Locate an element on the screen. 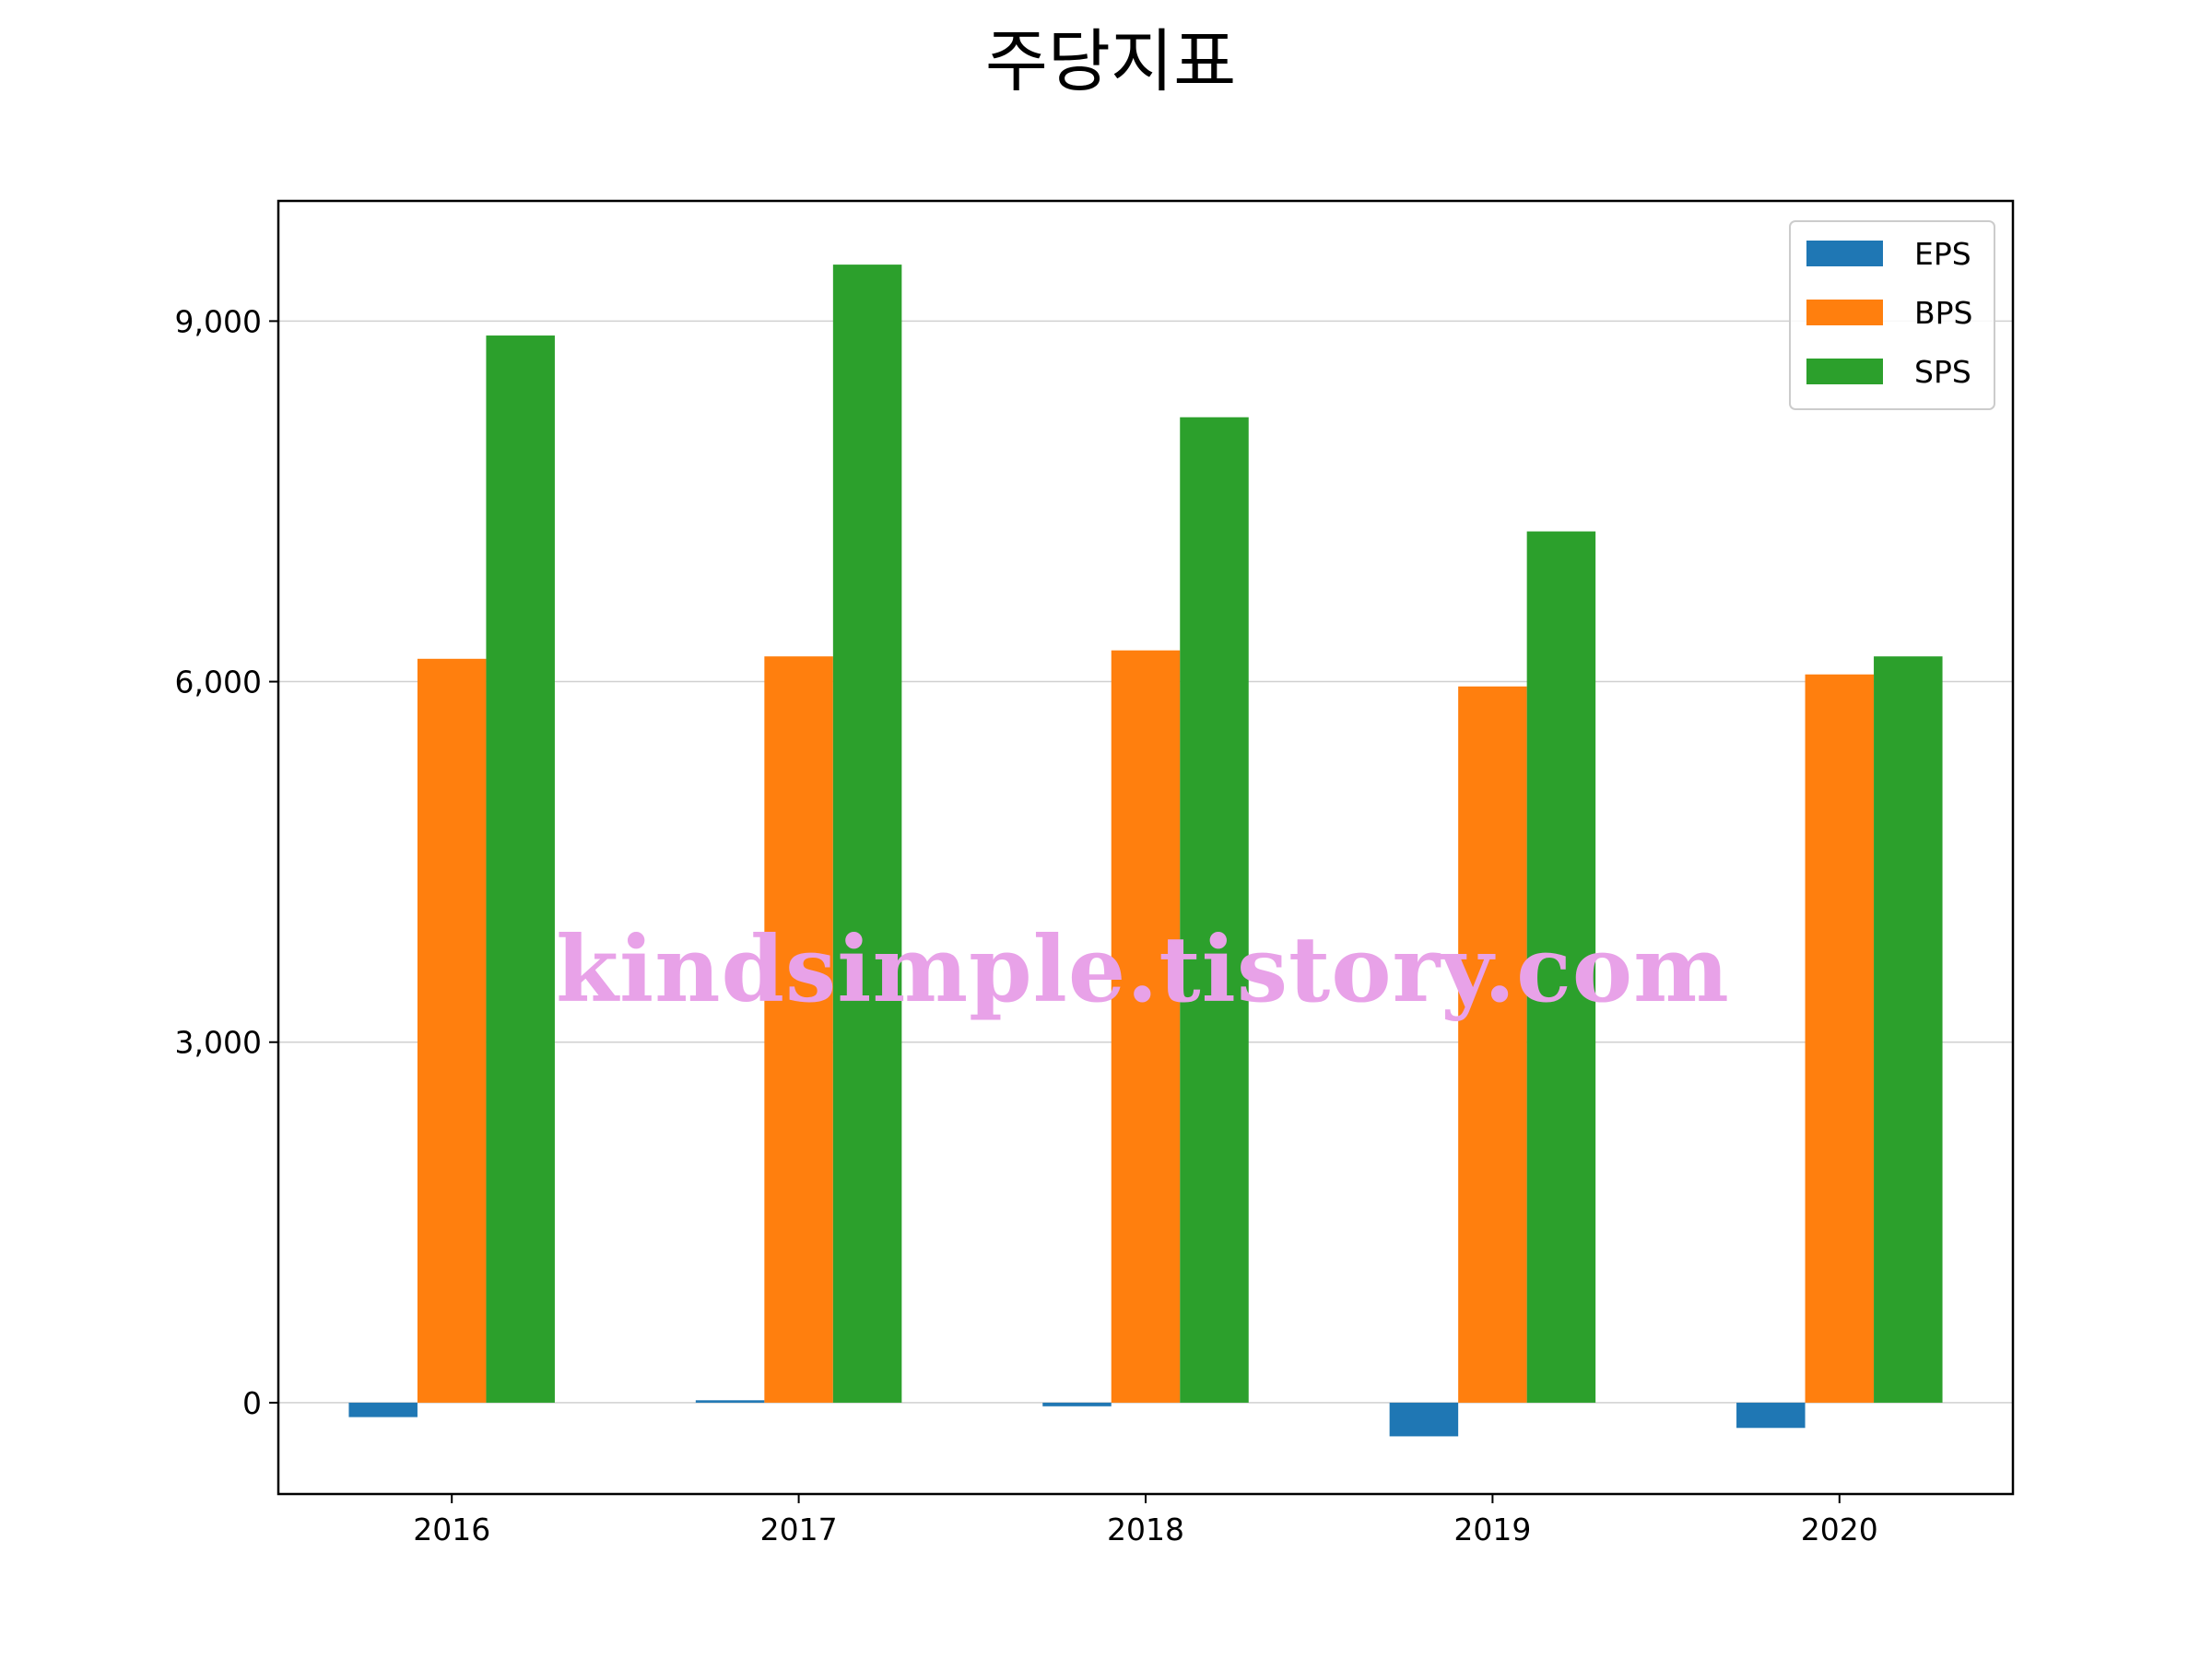 Image resolution: width=2212 pixels, height=1659 pixels. bar-eps-2019 is located at coordinates (1424, 1419).